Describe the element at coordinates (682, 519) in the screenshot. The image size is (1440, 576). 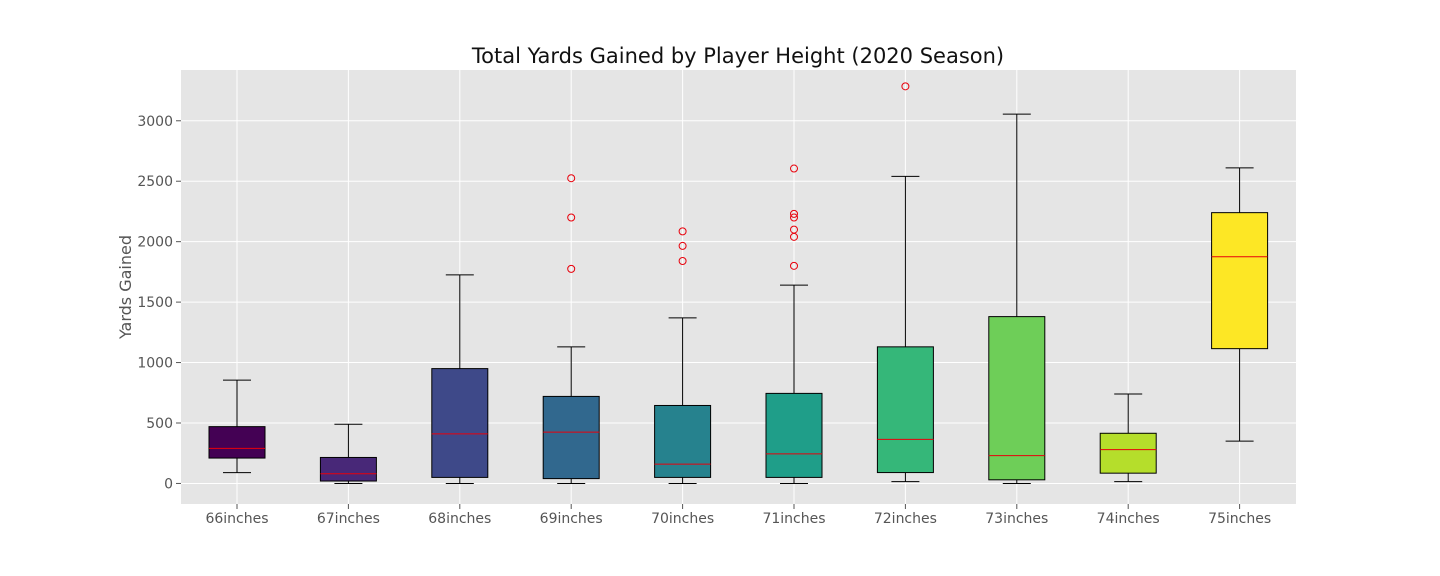
I see `x-tick-label: 70inches` at that location.